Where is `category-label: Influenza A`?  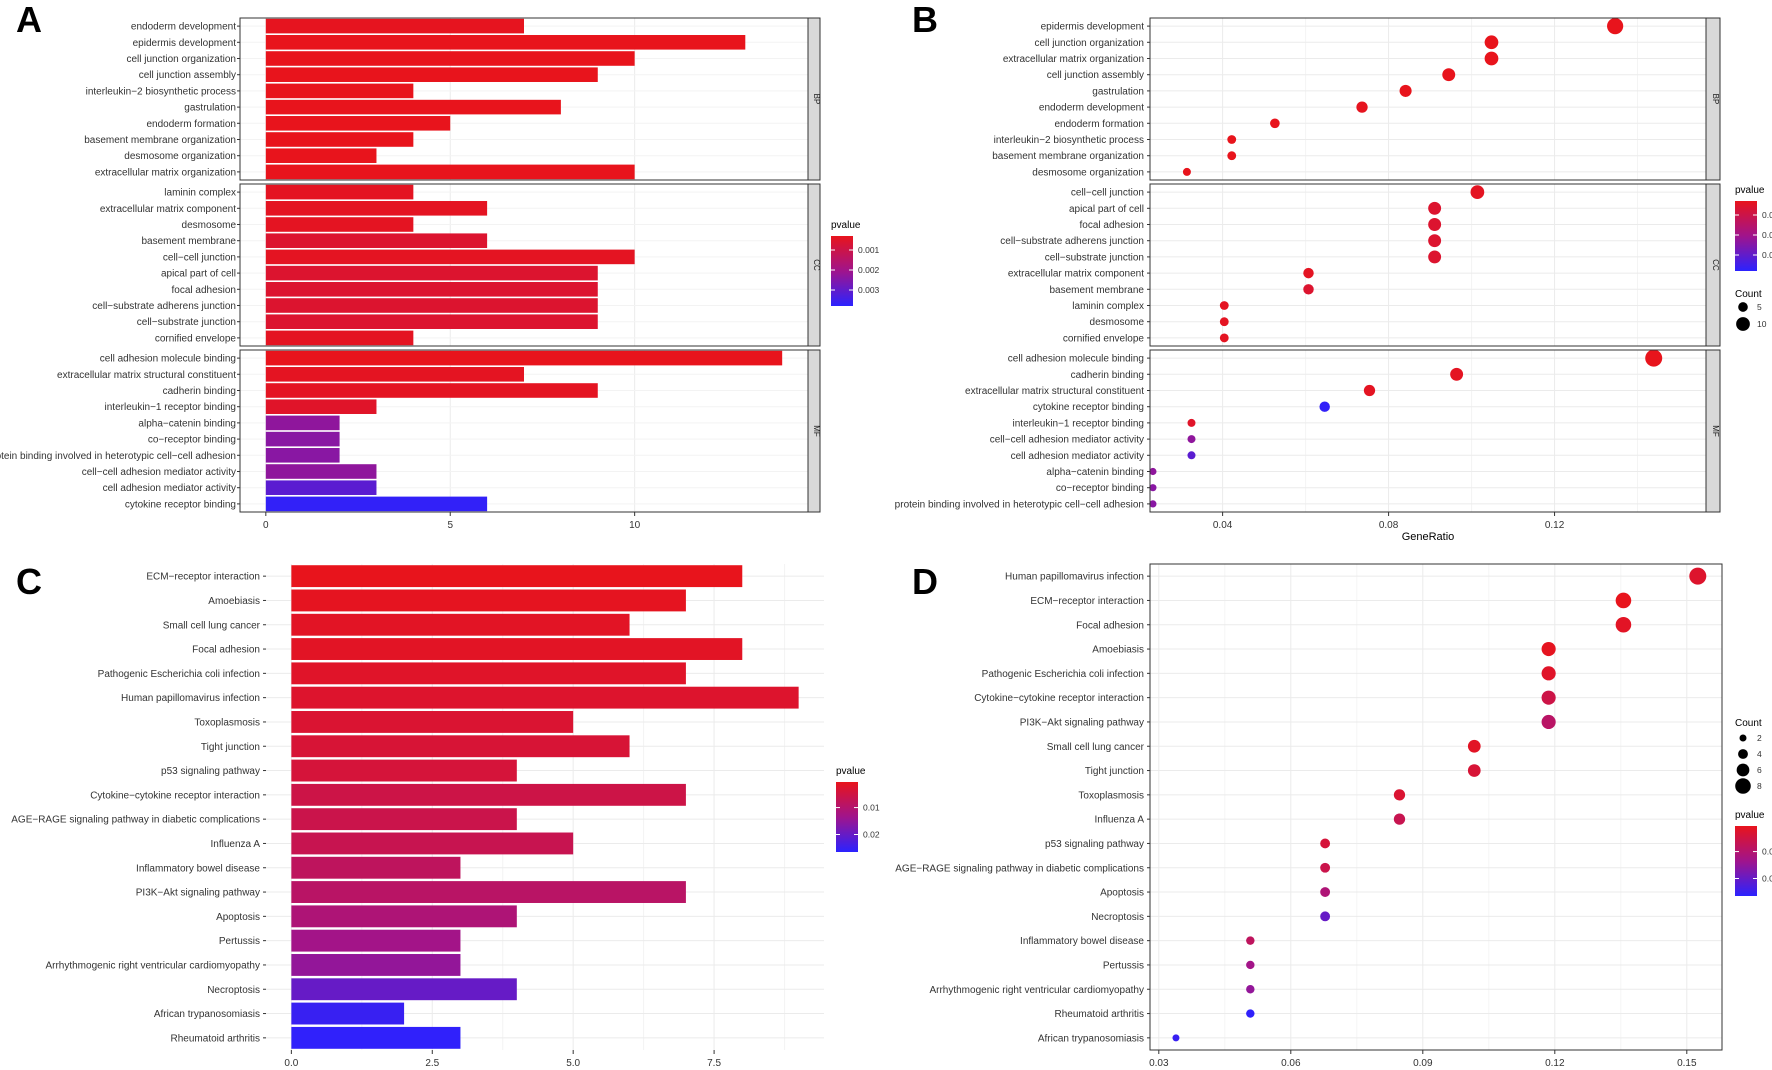
category-label: Influenza A is located at coordinates (1120, 820).